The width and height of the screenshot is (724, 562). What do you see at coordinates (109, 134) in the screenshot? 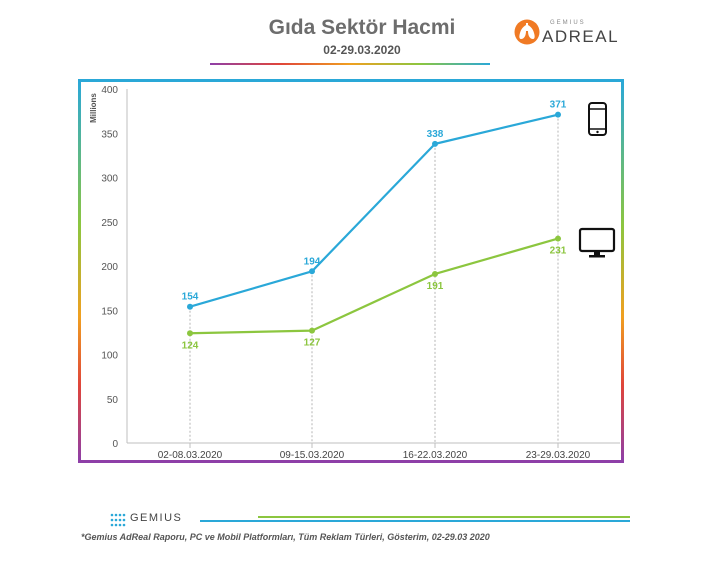
I see `y-tick-label: 350` at bounding box center [109, 134].